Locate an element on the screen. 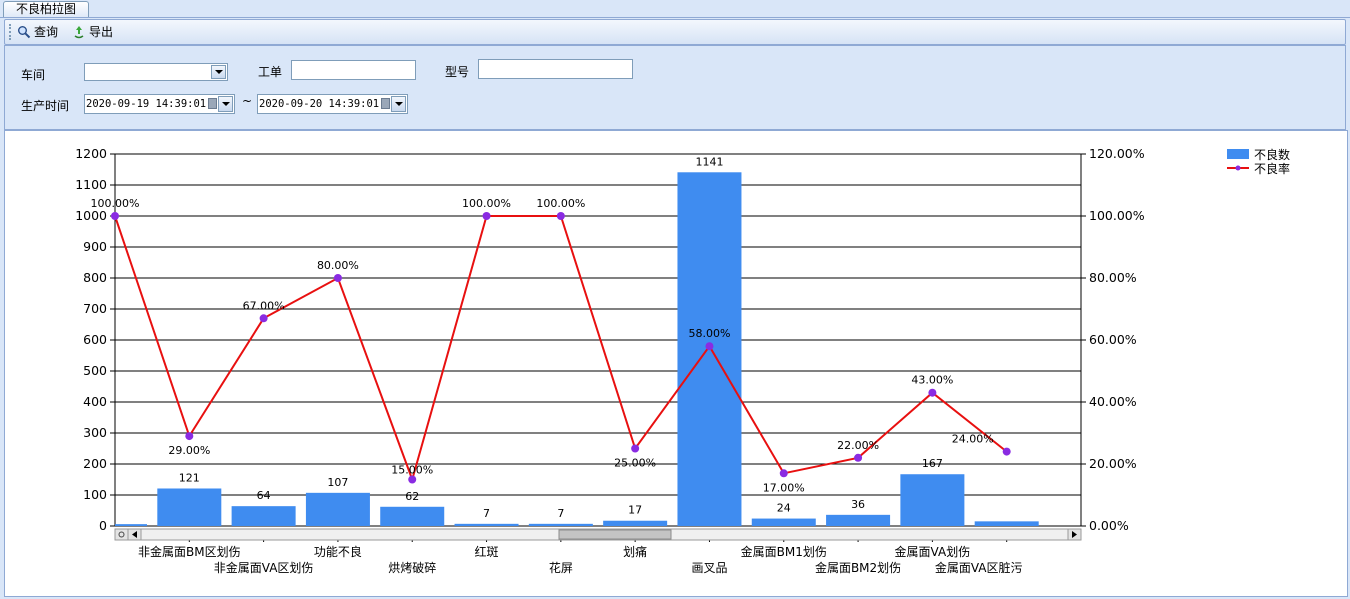 This screenshot has width=1350, height=599. export-button: 导出 is located at coordinates (92, 32).